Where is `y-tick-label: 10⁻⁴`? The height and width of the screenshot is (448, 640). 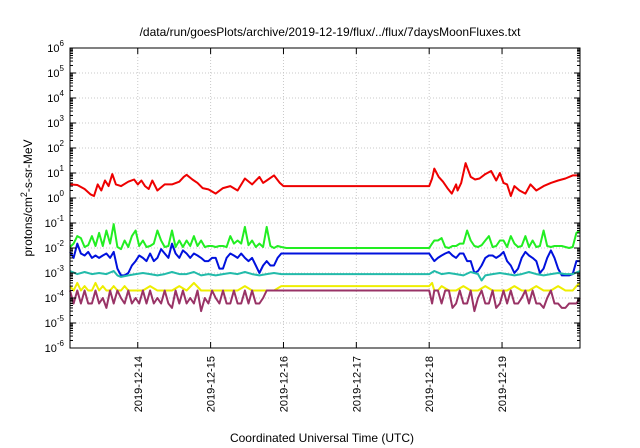 y-tick-label: 10⁻⁴ is located at coordinates (55, 297).